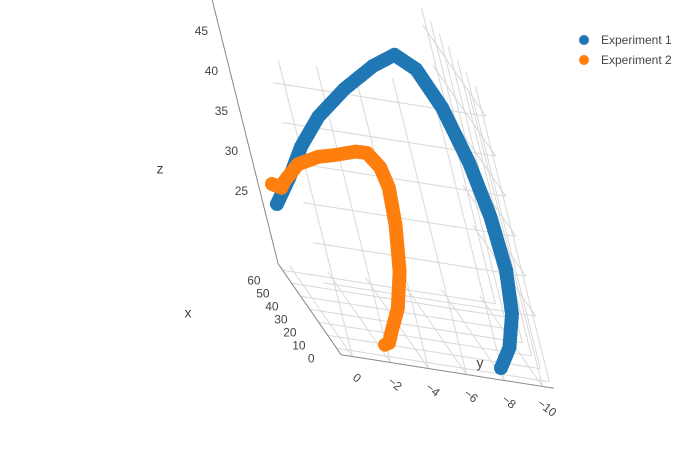  I want to click on legend: Experiment 1 Experiment 2, so click(623, 50).